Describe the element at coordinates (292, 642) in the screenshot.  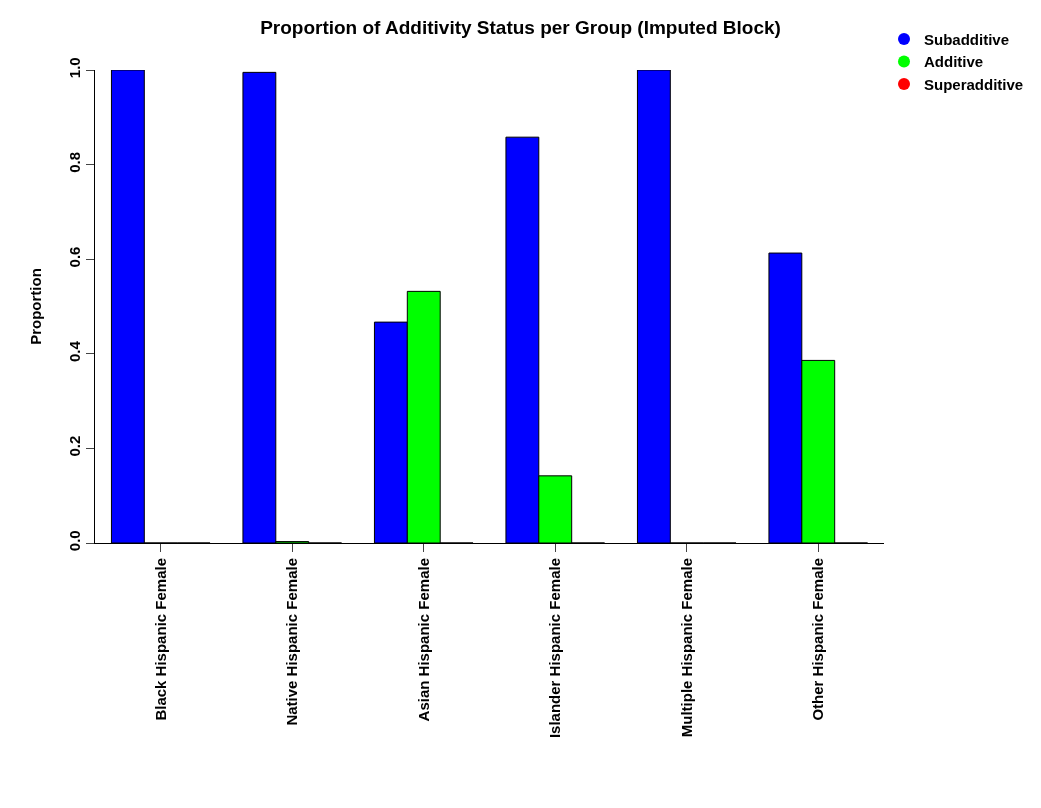
I see `x-tick-label: Native Hispanic Female` at that location.